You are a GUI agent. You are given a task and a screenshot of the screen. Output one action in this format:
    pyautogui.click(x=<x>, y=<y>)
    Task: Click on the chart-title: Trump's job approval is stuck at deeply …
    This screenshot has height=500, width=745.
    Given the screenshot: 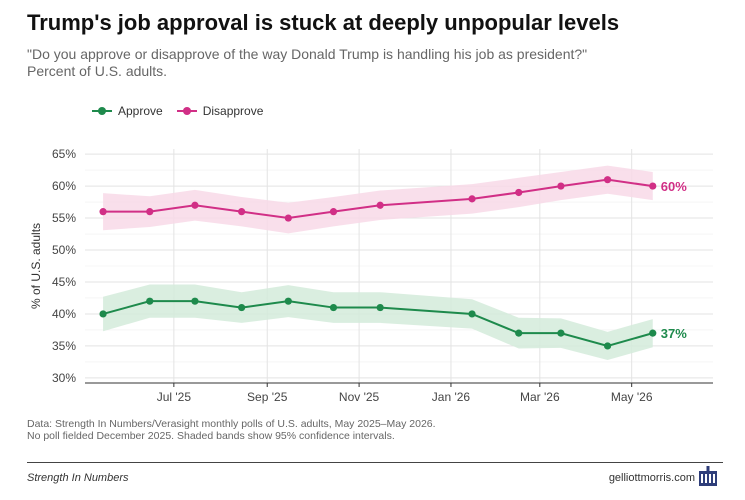 What is the action you would take?
    pyautogui.click(x=323, y=22)
    